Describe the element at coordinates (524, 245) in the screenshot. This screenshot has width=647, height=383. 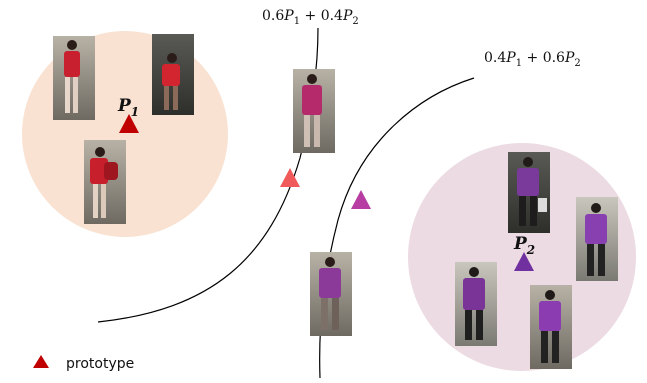
I see `prototype-2-label: P2` at that location.